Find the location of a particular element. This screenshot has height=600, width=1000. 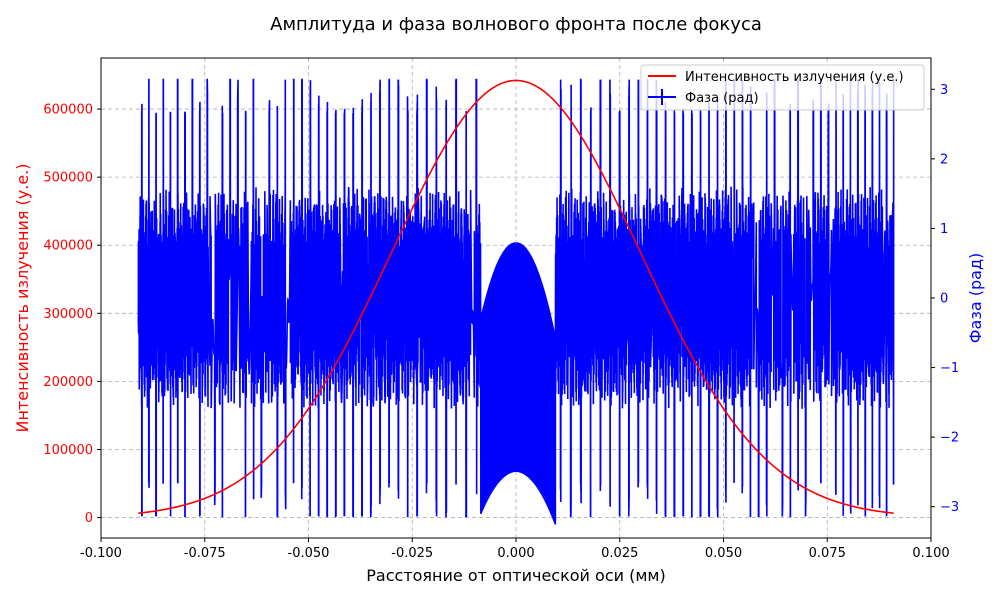

x-tick-label: -0.025 is located at coordinates (412, 553).